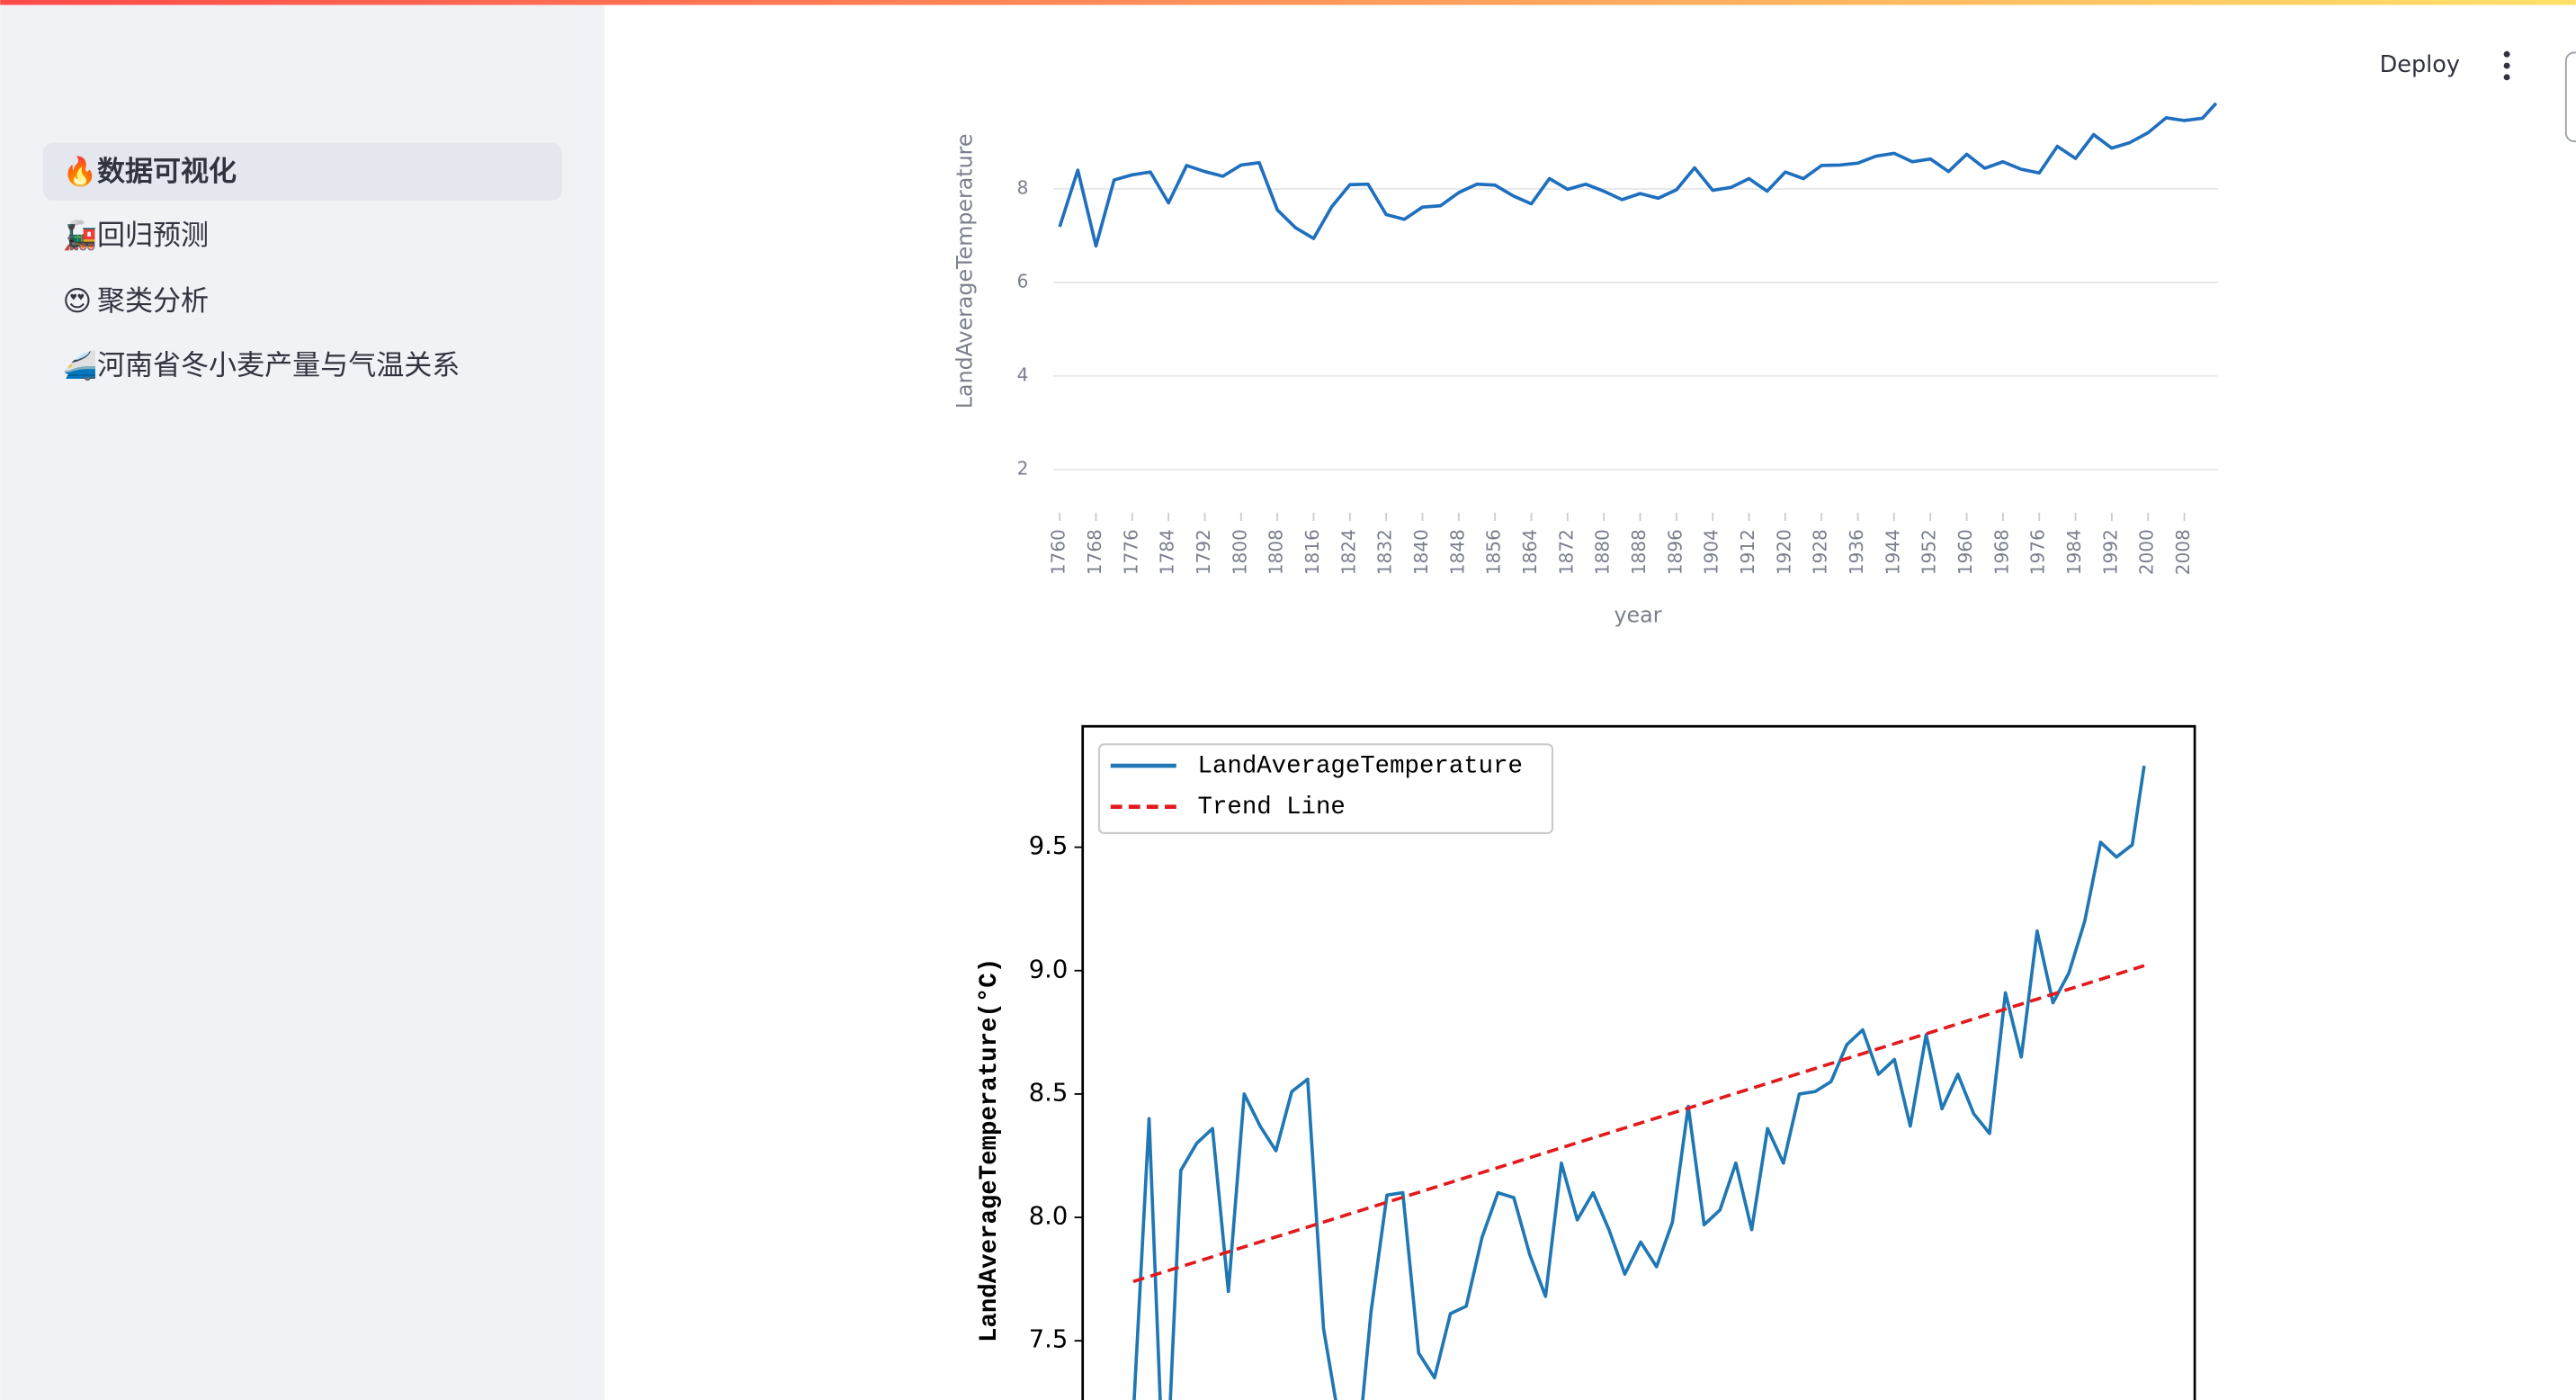 The image size is (2576, 1400). Describe the element at coordinates (1929, 552) in the screenshot. I see `x-tick-label: 1952` at that location.